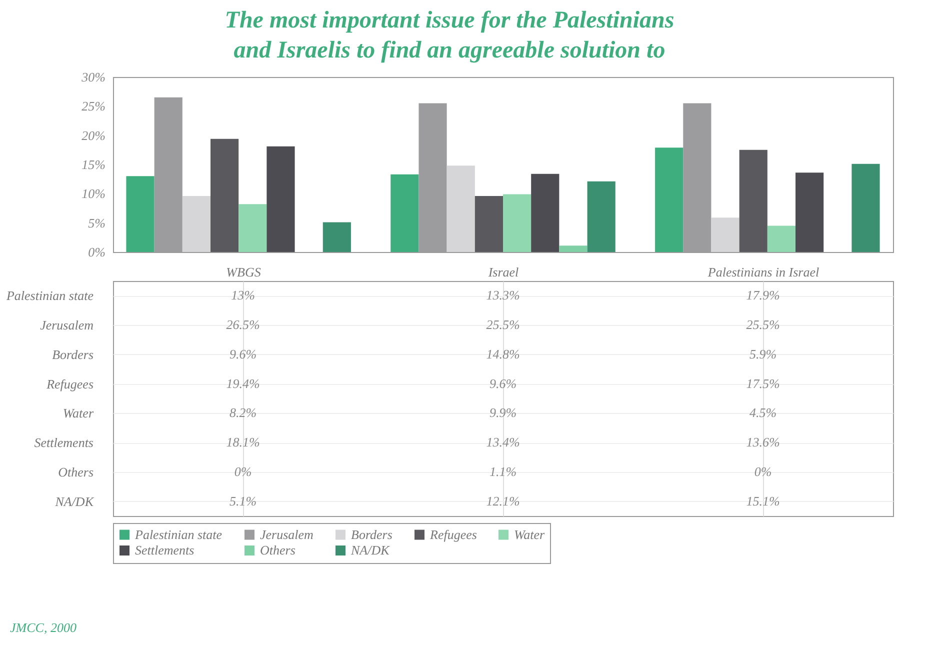 Image resolution: width=947 pixels, height=648 pixels. Describe the element at coordinates (93, 77) in the screenshot. I see `y-tick-label: 30%` at that location.